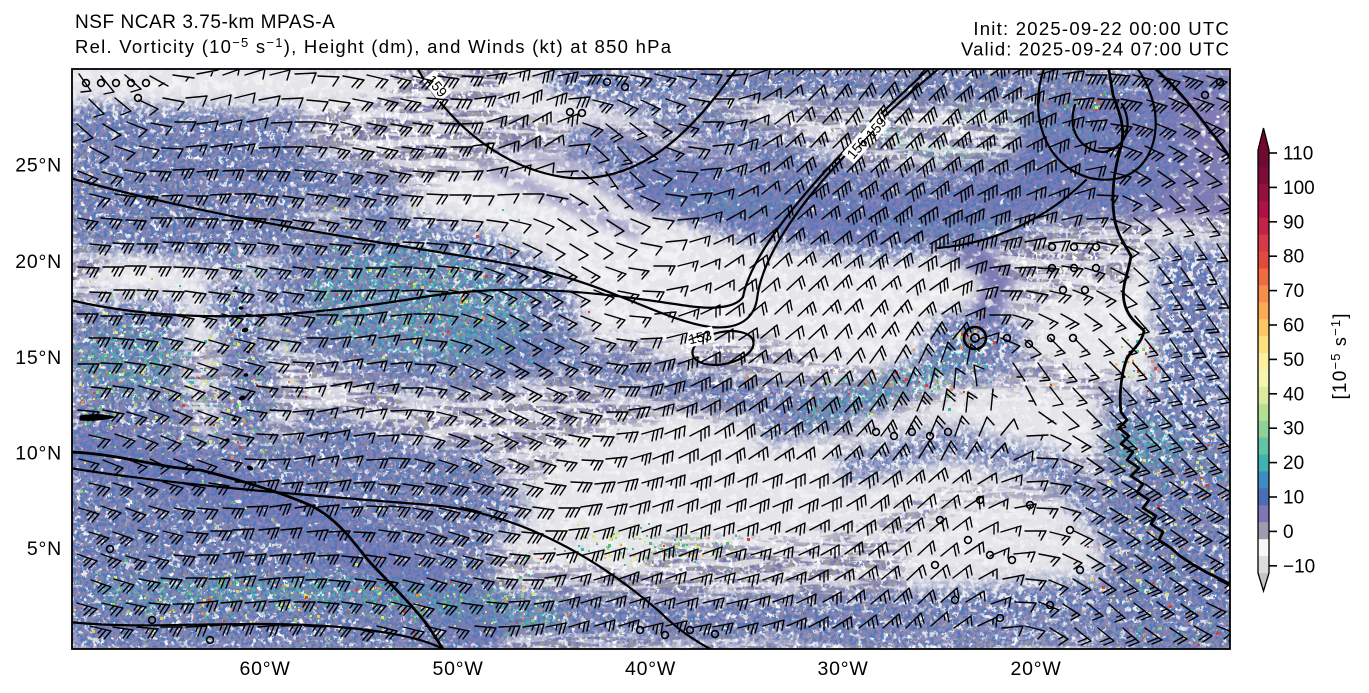 The image size is (1369, 693). What do you see at coordinates (1293, 326) in the screenshot?
I see `svg-text: 60` at bounding box center [1293, 326].